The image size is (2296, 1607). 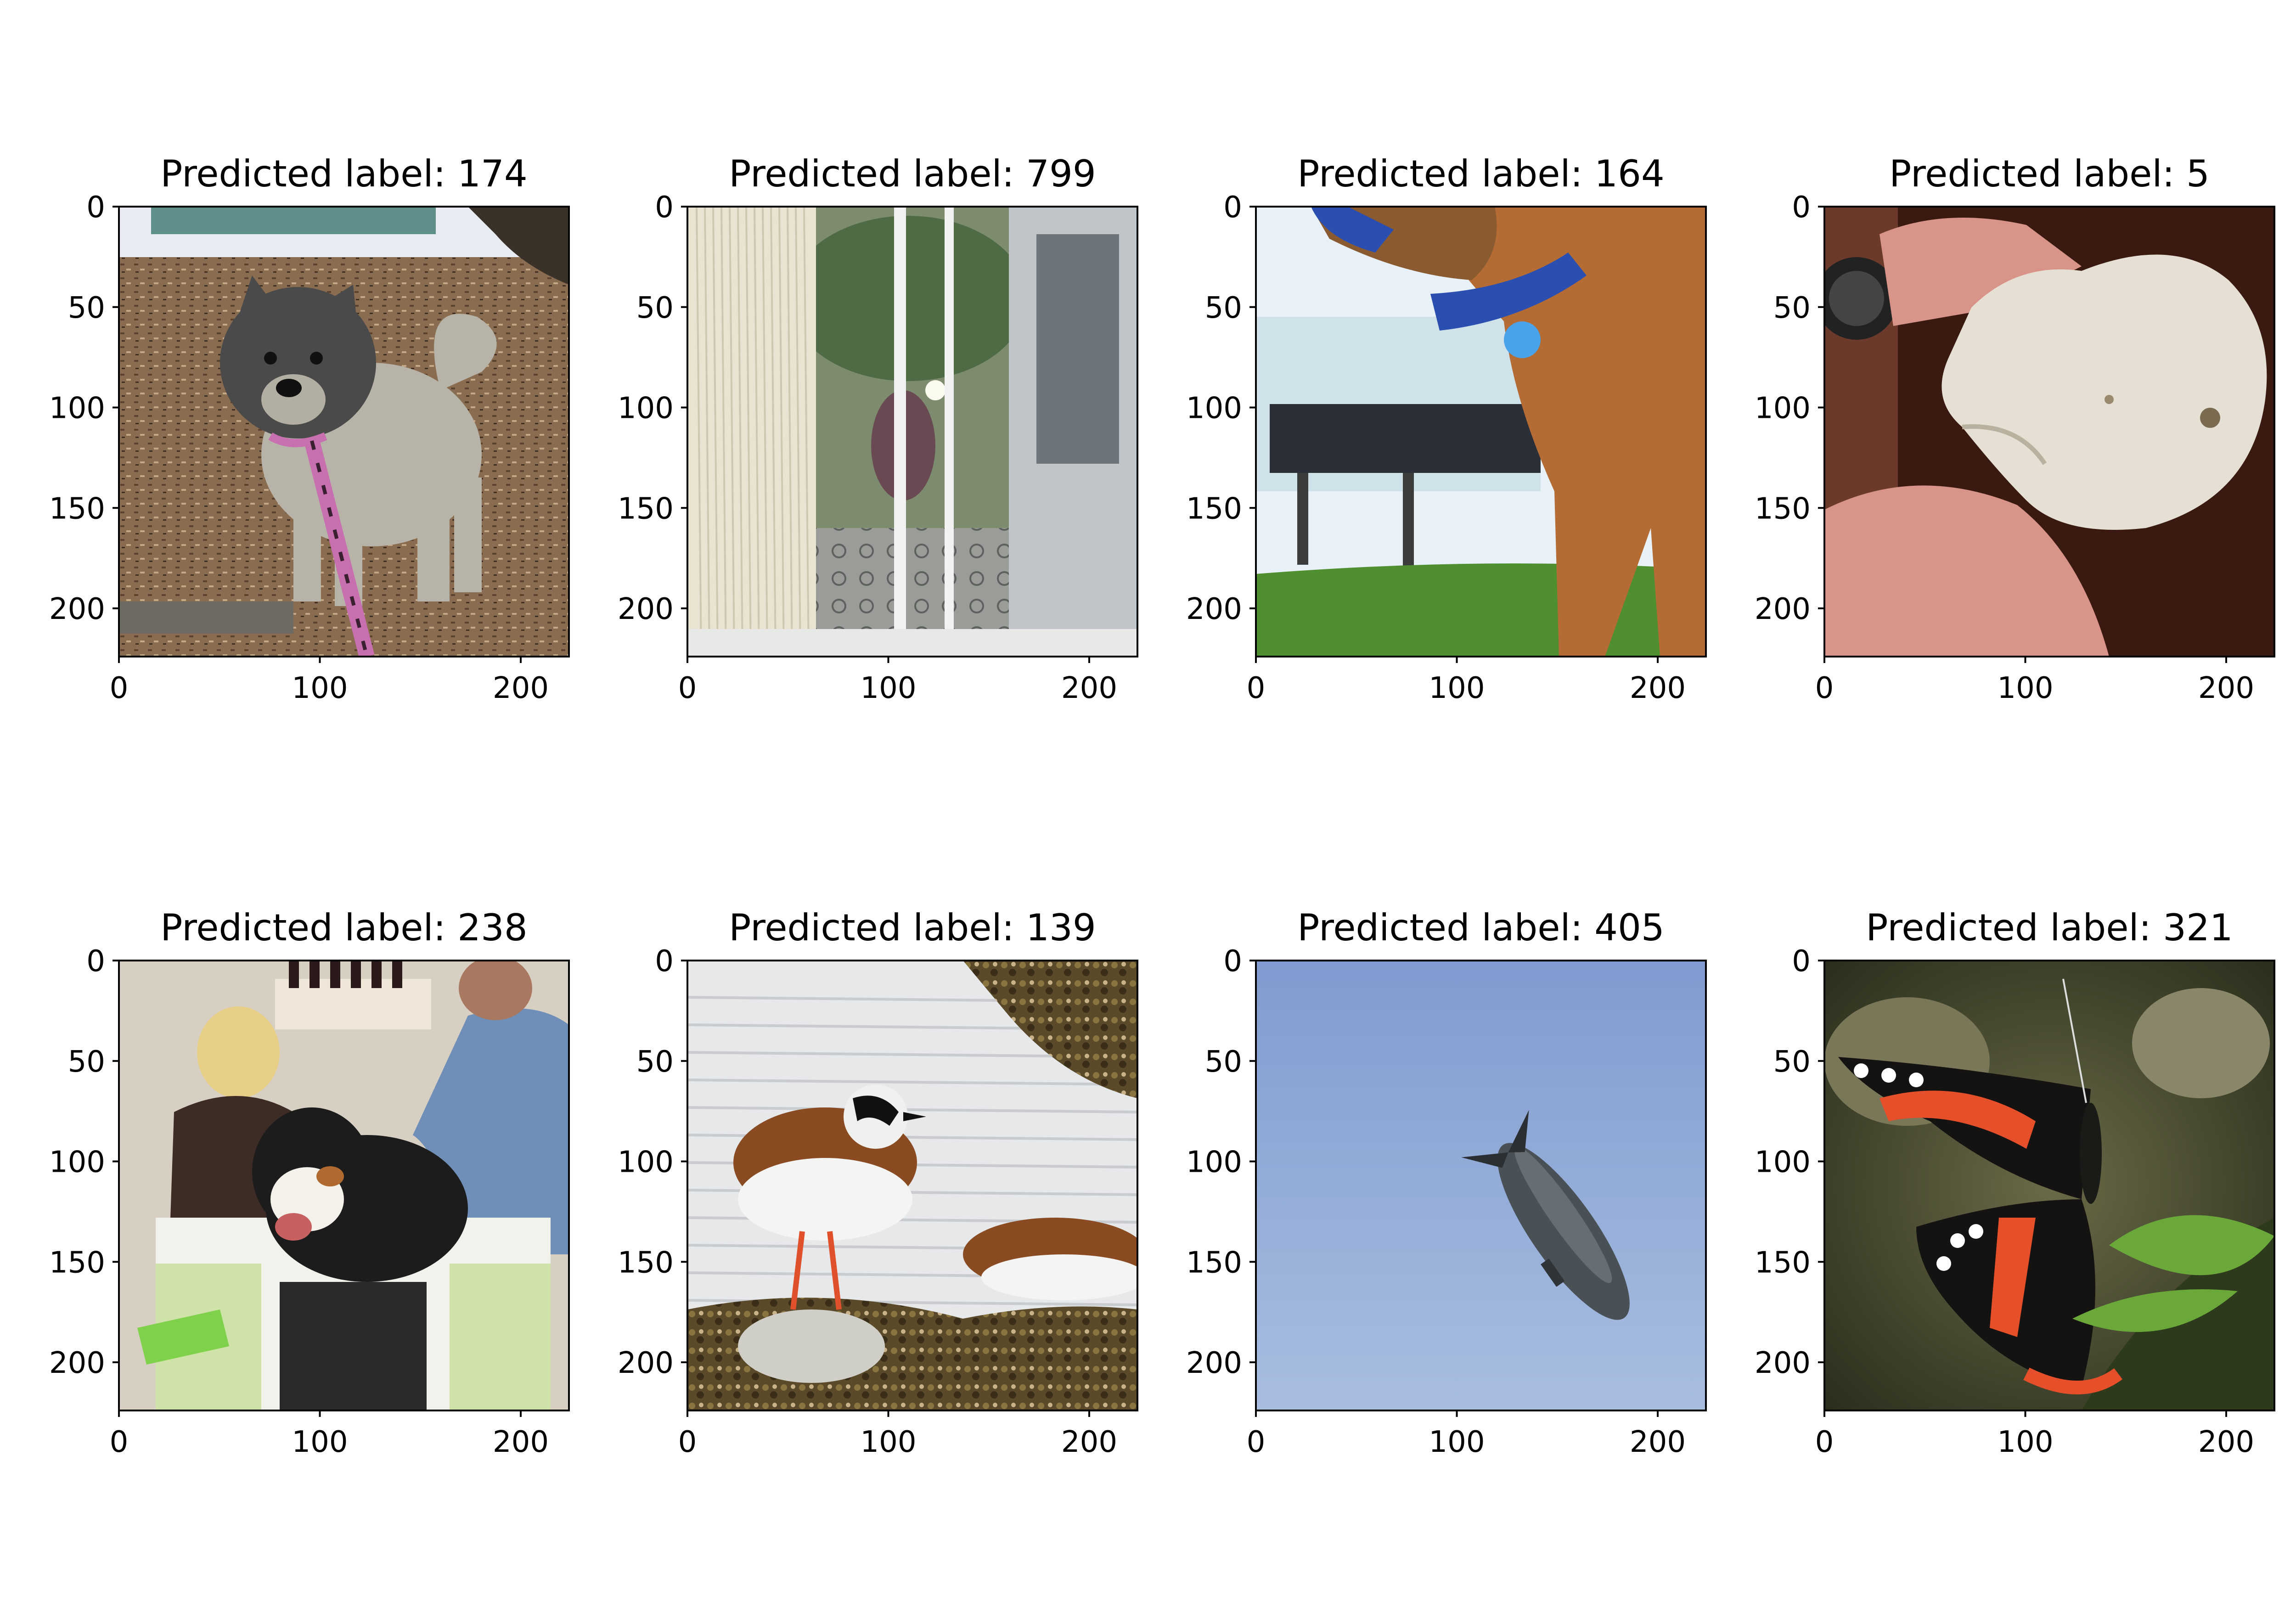 I want to click on subplot-title: Predicted label: 174, so click(x=344, y=173).